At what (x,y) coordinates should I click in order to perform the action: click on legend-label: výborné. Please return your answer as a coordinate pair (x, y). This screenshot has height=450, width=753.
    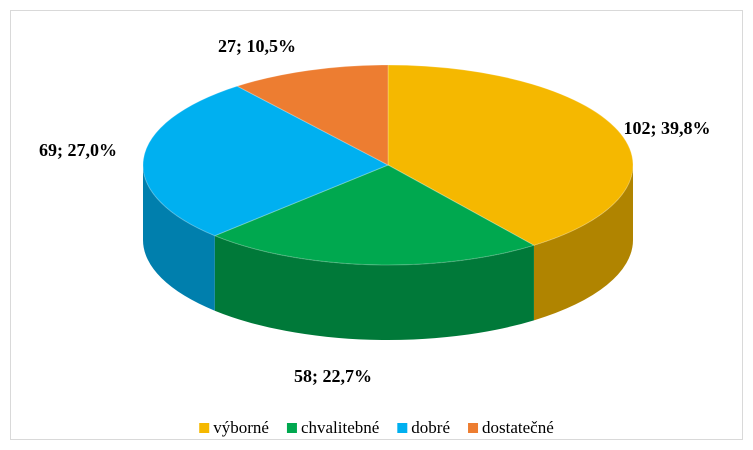
    Looking at the image, I should click on (241, 427).